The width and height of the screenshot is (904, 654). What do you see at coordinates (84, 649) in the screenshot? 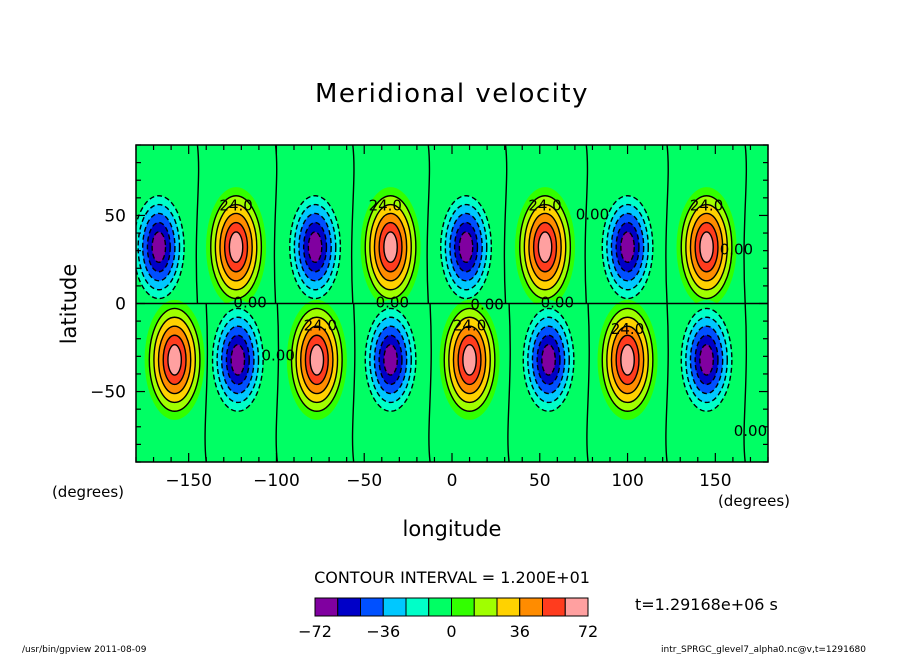
I see `footer-left: /usr/bin/gpview 2011-08-09` at bounding box center [84, 649].